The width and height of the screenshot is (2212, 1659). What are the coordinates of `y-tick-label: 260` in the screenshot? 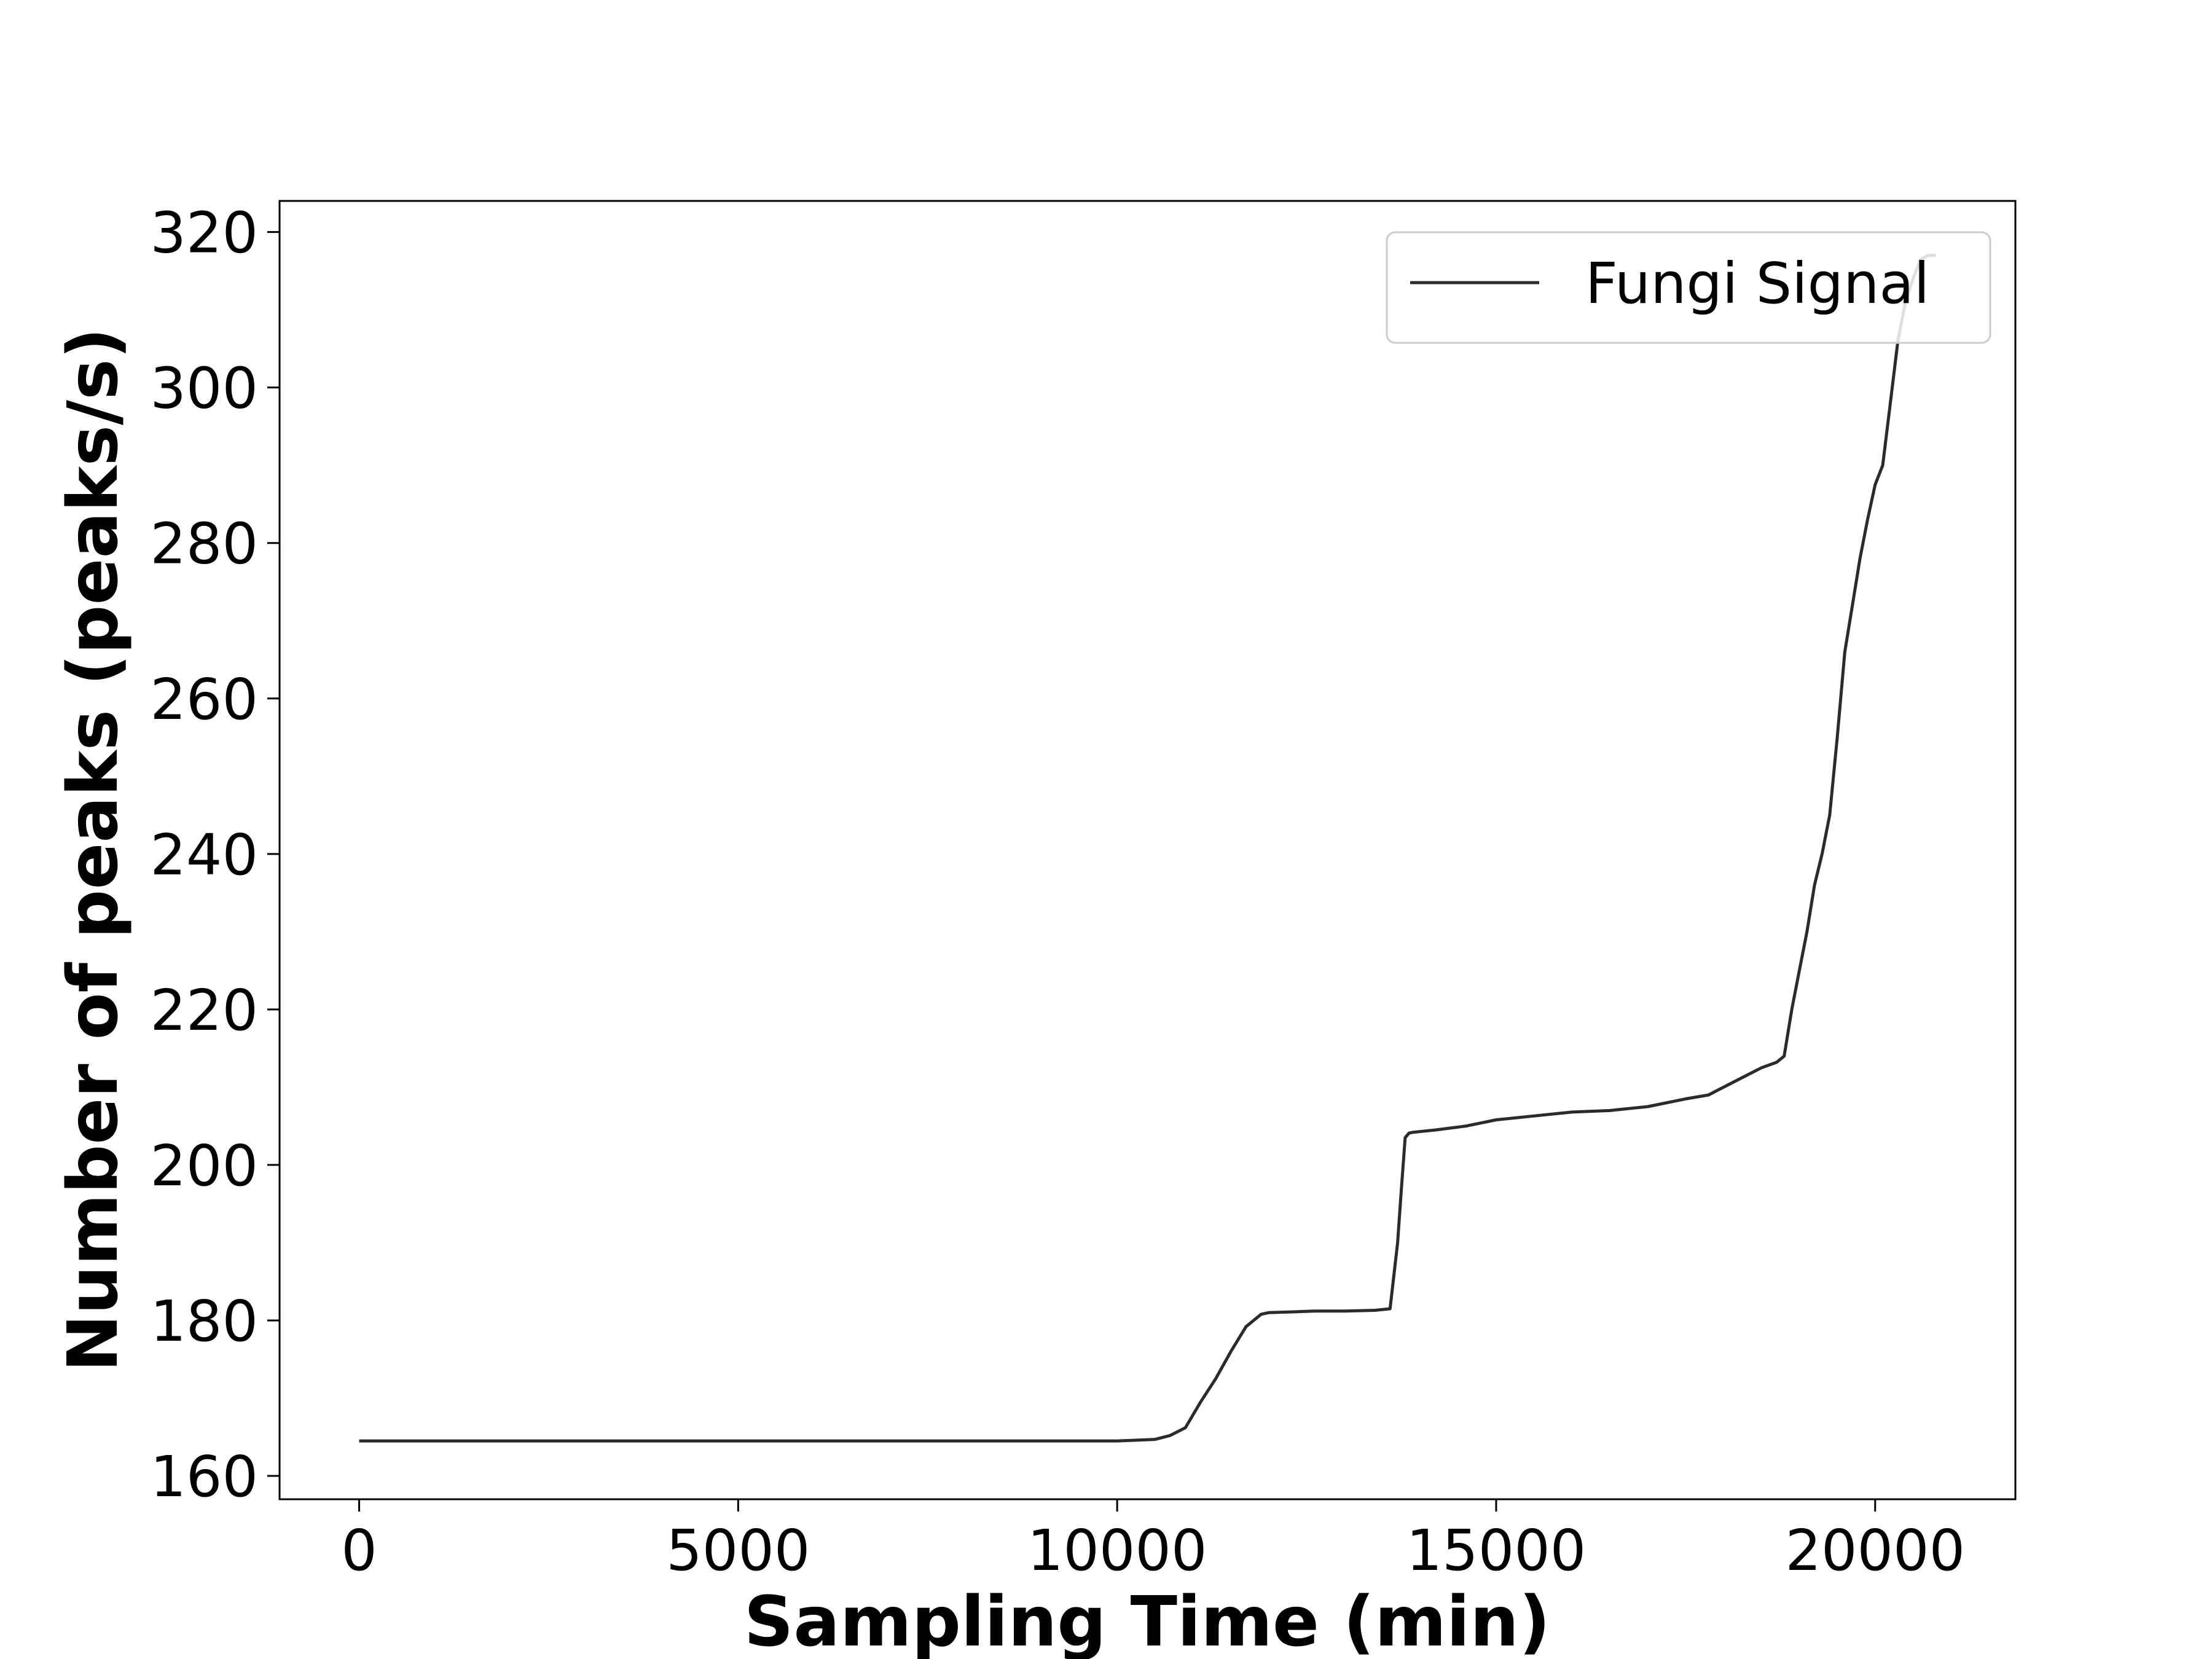 It's located at (204, 699).